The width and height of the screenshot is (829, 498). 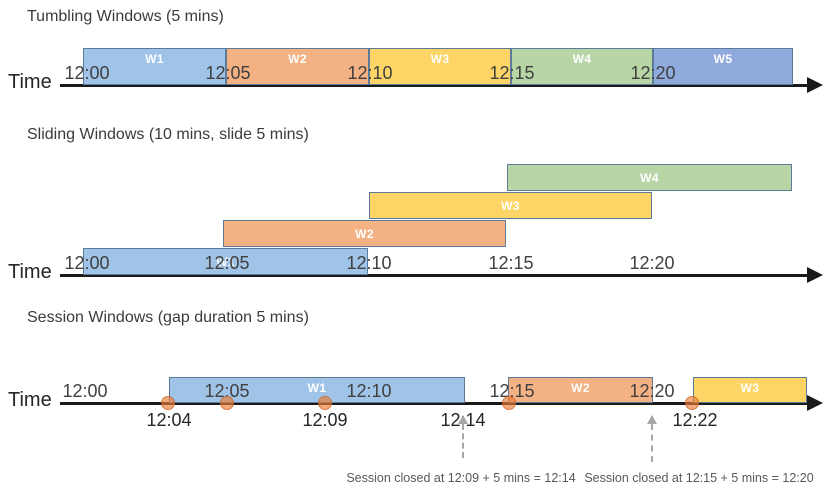 I want to click on window-bar-w5: W5, so click(x=723, y=66).